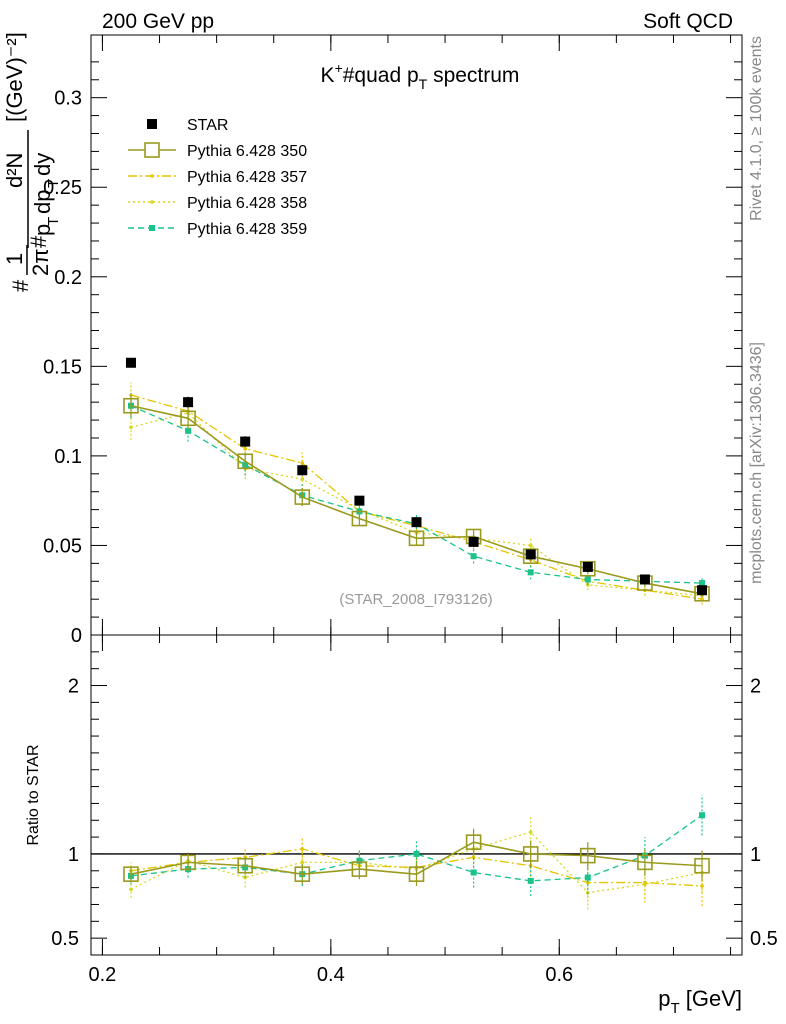  Describe the element at coordinates (415, 599) in the screenshot. I see `watermark: (STAR_2008_I793126)` at that location.